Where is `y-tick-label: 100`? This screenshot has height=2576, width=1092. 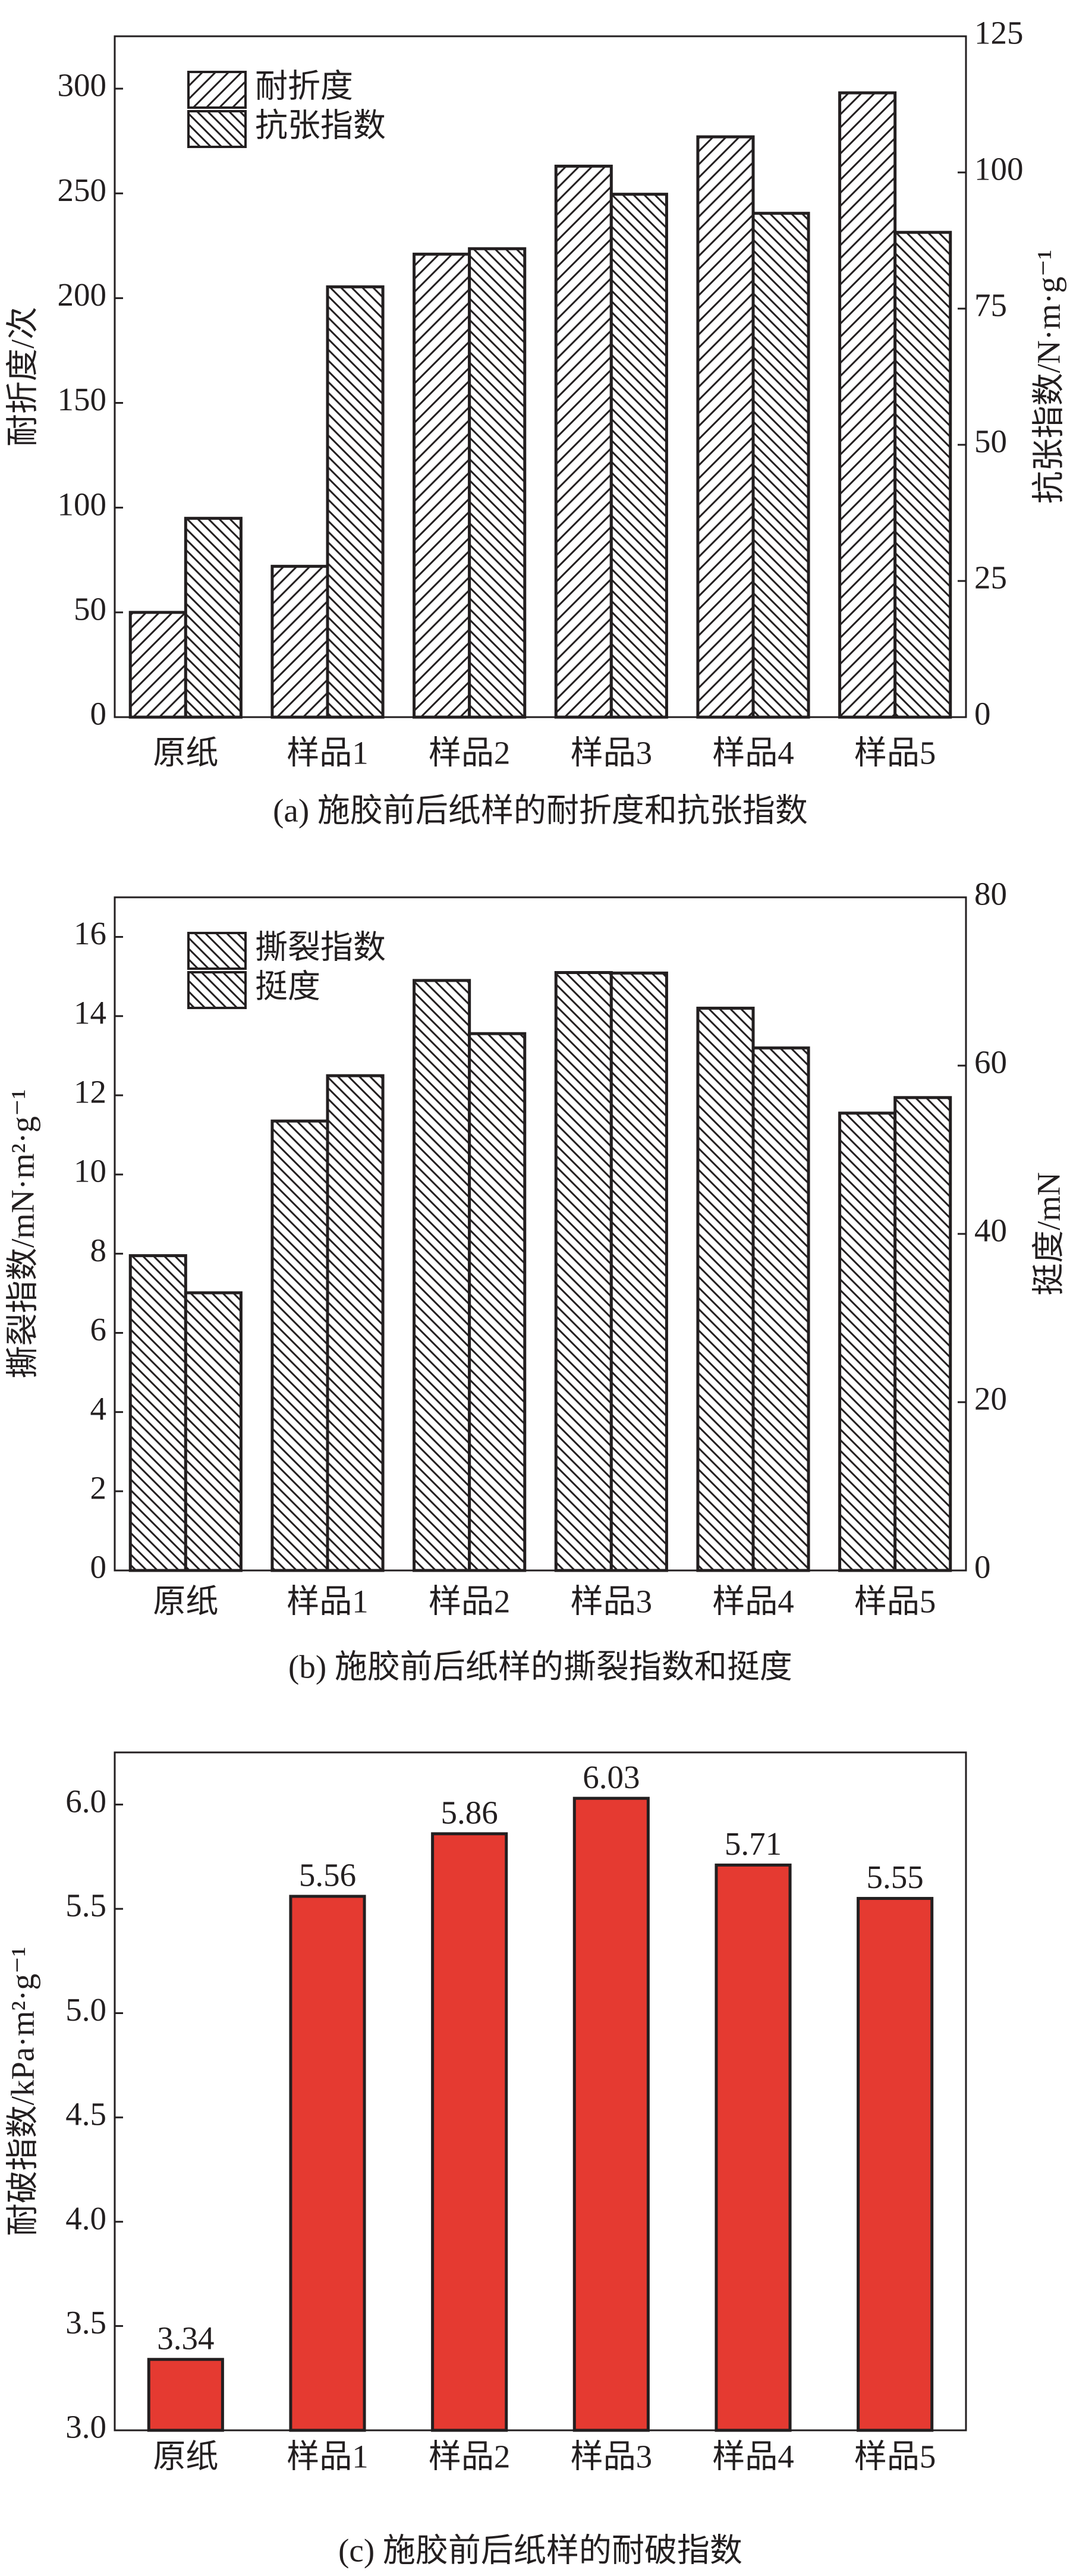 y-tick-label: 100 is located at coordinates (82, 504).